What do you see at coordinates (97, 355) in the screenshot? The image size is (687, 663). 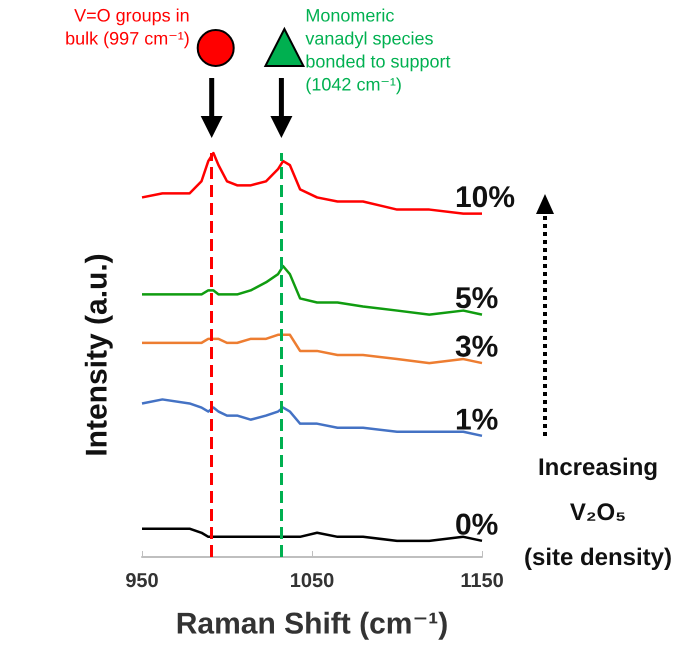 I see `y-axis-title: Intensity (a.u.)` at bounding box center [97, 355].